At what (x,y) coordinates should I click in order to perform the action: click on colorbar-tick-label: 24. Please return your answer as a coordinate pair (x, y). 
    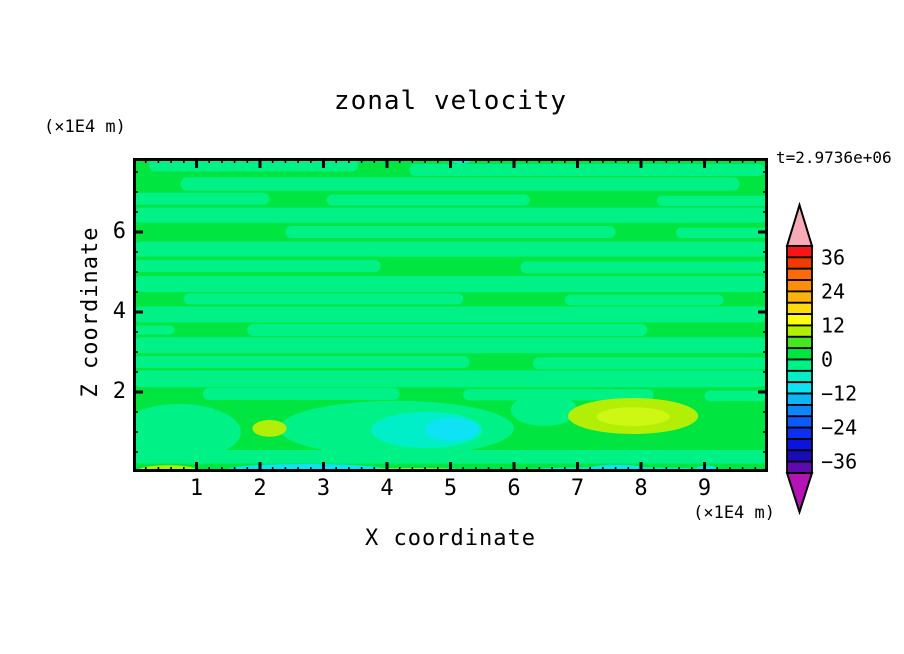
    Looking at the image, I should click on (833, 291).